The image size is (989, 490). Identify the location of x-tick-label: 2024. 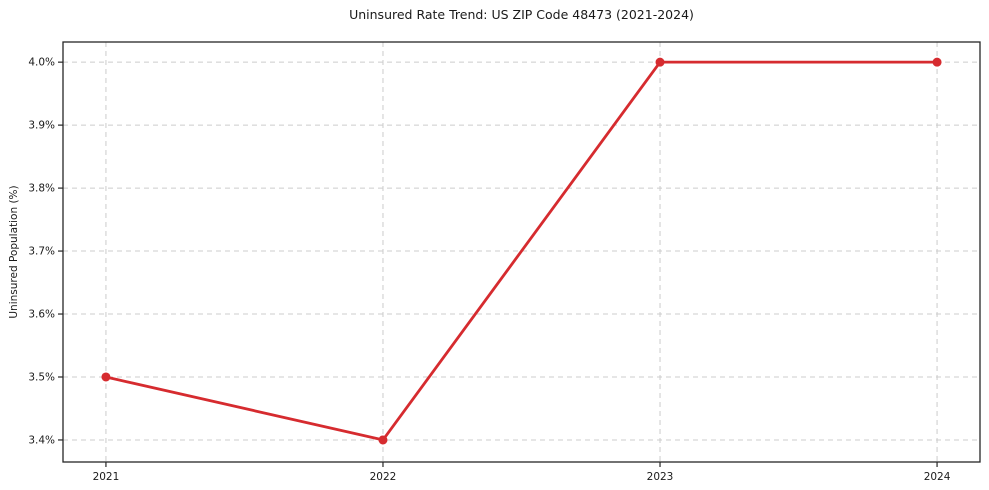
(937, 477).